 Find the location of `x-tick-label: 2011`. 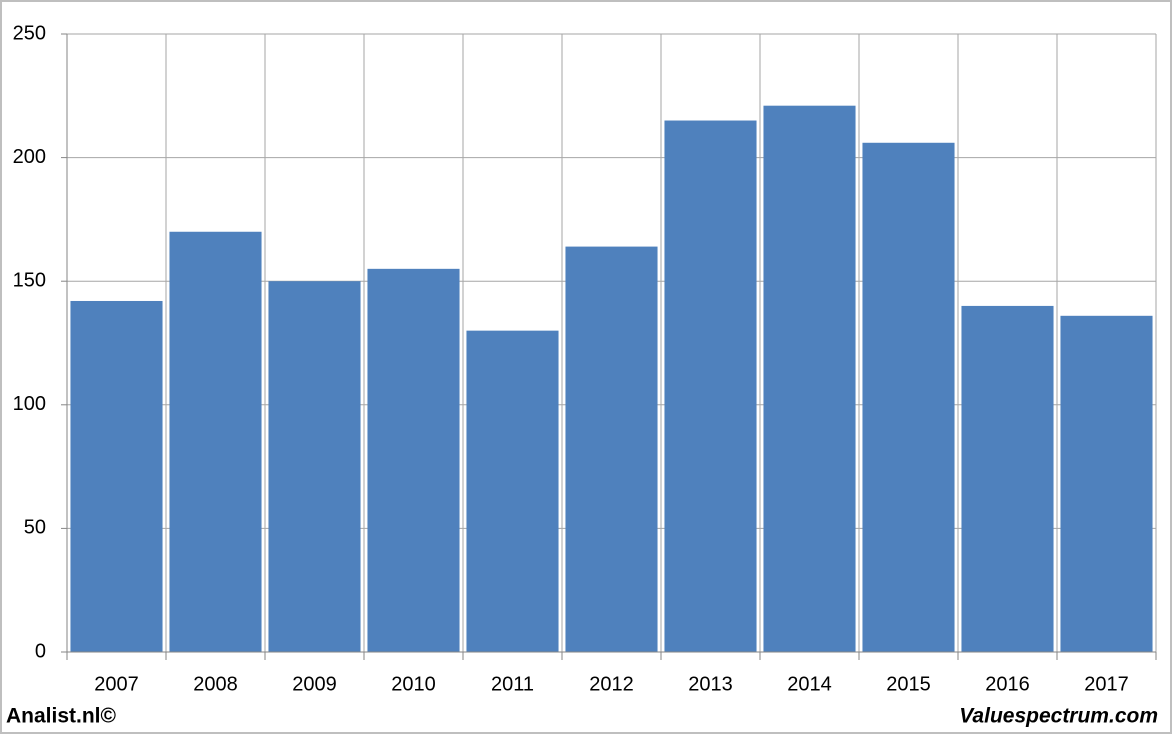

x-tick-label: 2011 is located at coordinates (512, 684).